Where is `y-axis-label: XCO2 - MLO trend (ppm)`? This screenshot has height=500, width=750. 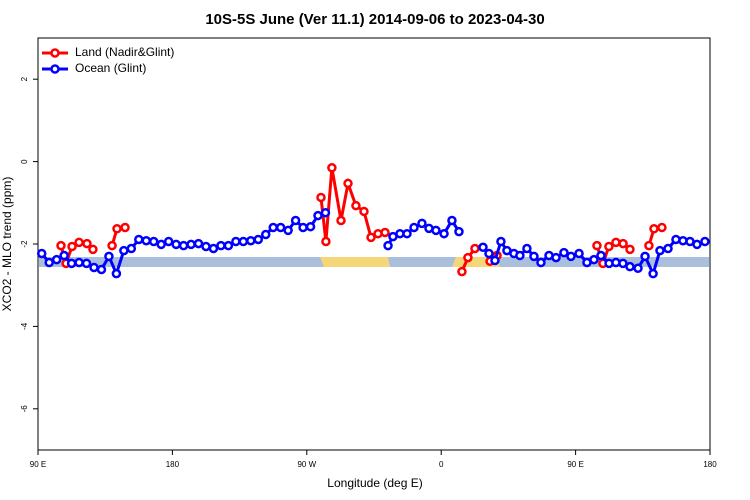
y-axis-label: XCO2 - MLO trend (ppm) is located at coordinates (7, 244).